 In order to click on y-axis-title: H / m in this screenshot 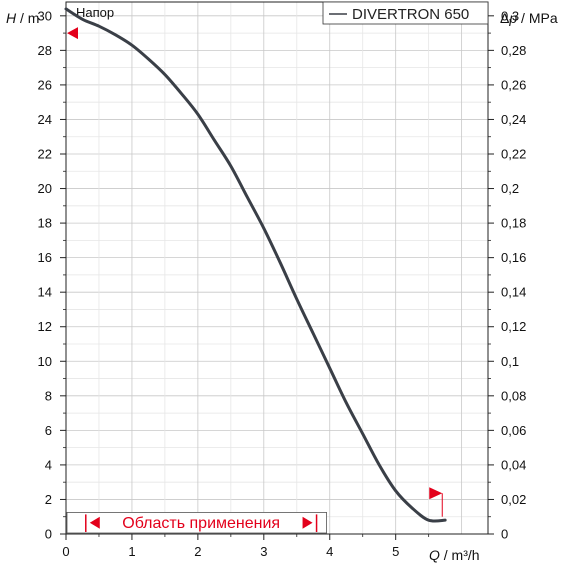, I will do `click(22, 18)`.